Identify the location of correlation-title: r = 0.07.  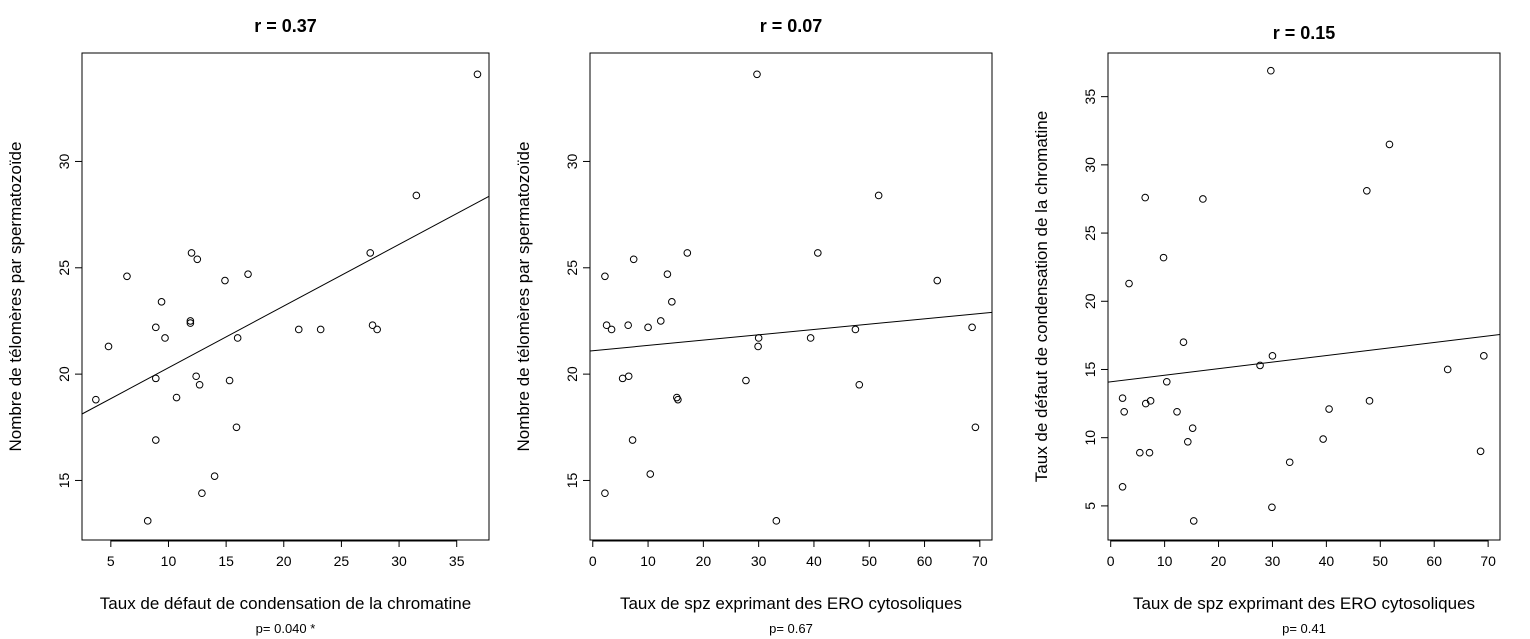
(791, 26).